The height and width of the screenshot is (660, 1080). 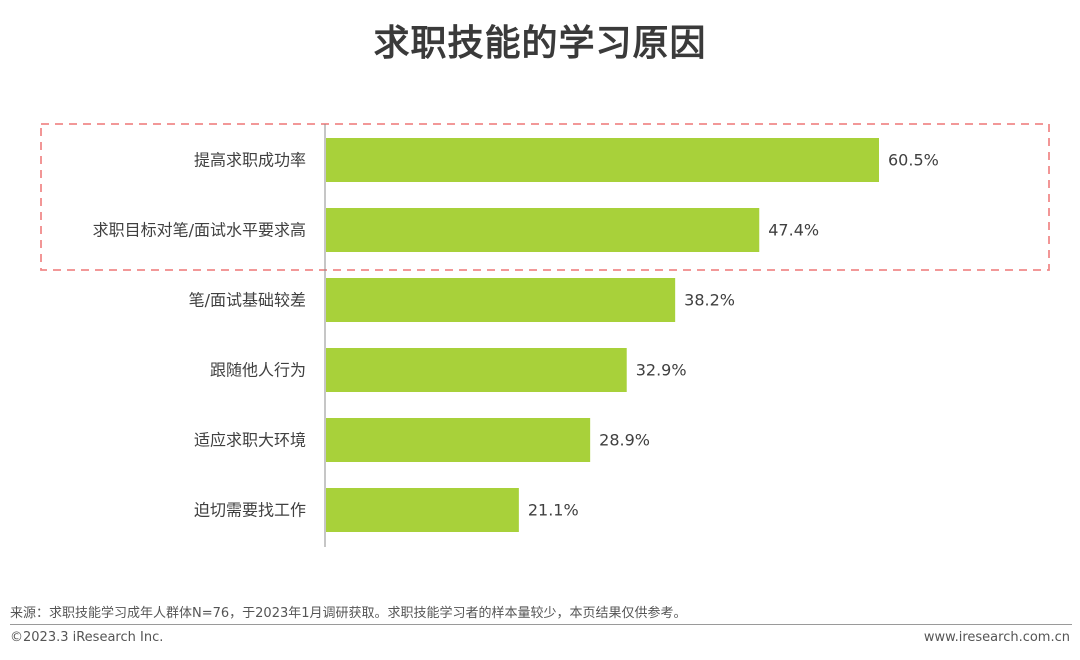 I want to click on footer-divider, so click(x=541, y=624).